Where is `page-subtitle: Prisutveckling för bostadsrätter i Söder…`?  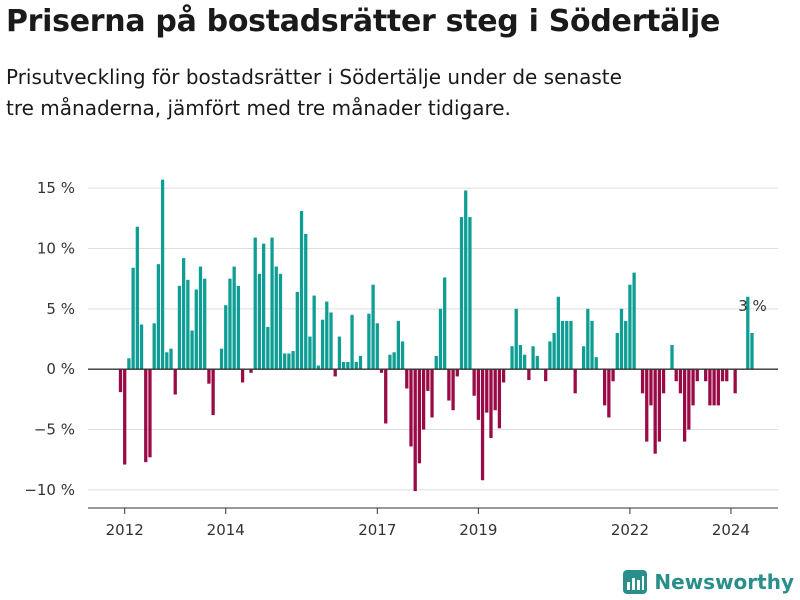 page-subtitle: Prisutveckling för bostadsrätter i Söder… is located at coordinates (314, 92).